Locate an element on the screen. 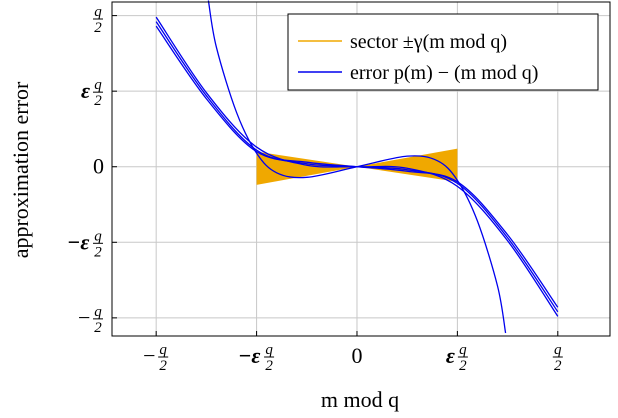 This screenshot has height=418, width=618. x-tick-label-3-numerator: q is located at coordinates (463, 350).